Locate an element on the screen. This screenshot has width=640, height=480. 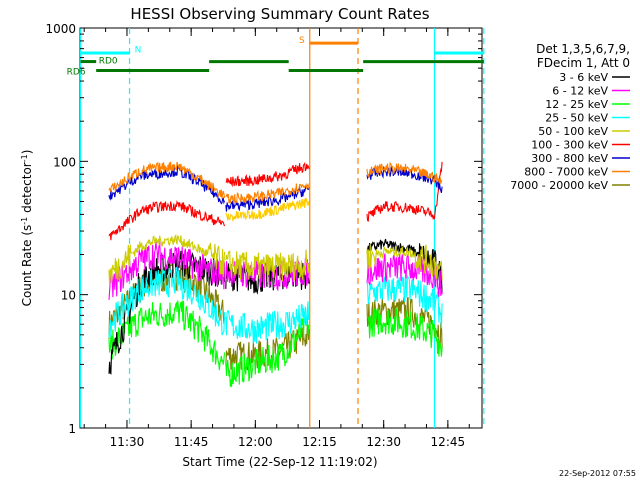
y-axis-label-sup1: -1 is located at coordinates (24, 221).